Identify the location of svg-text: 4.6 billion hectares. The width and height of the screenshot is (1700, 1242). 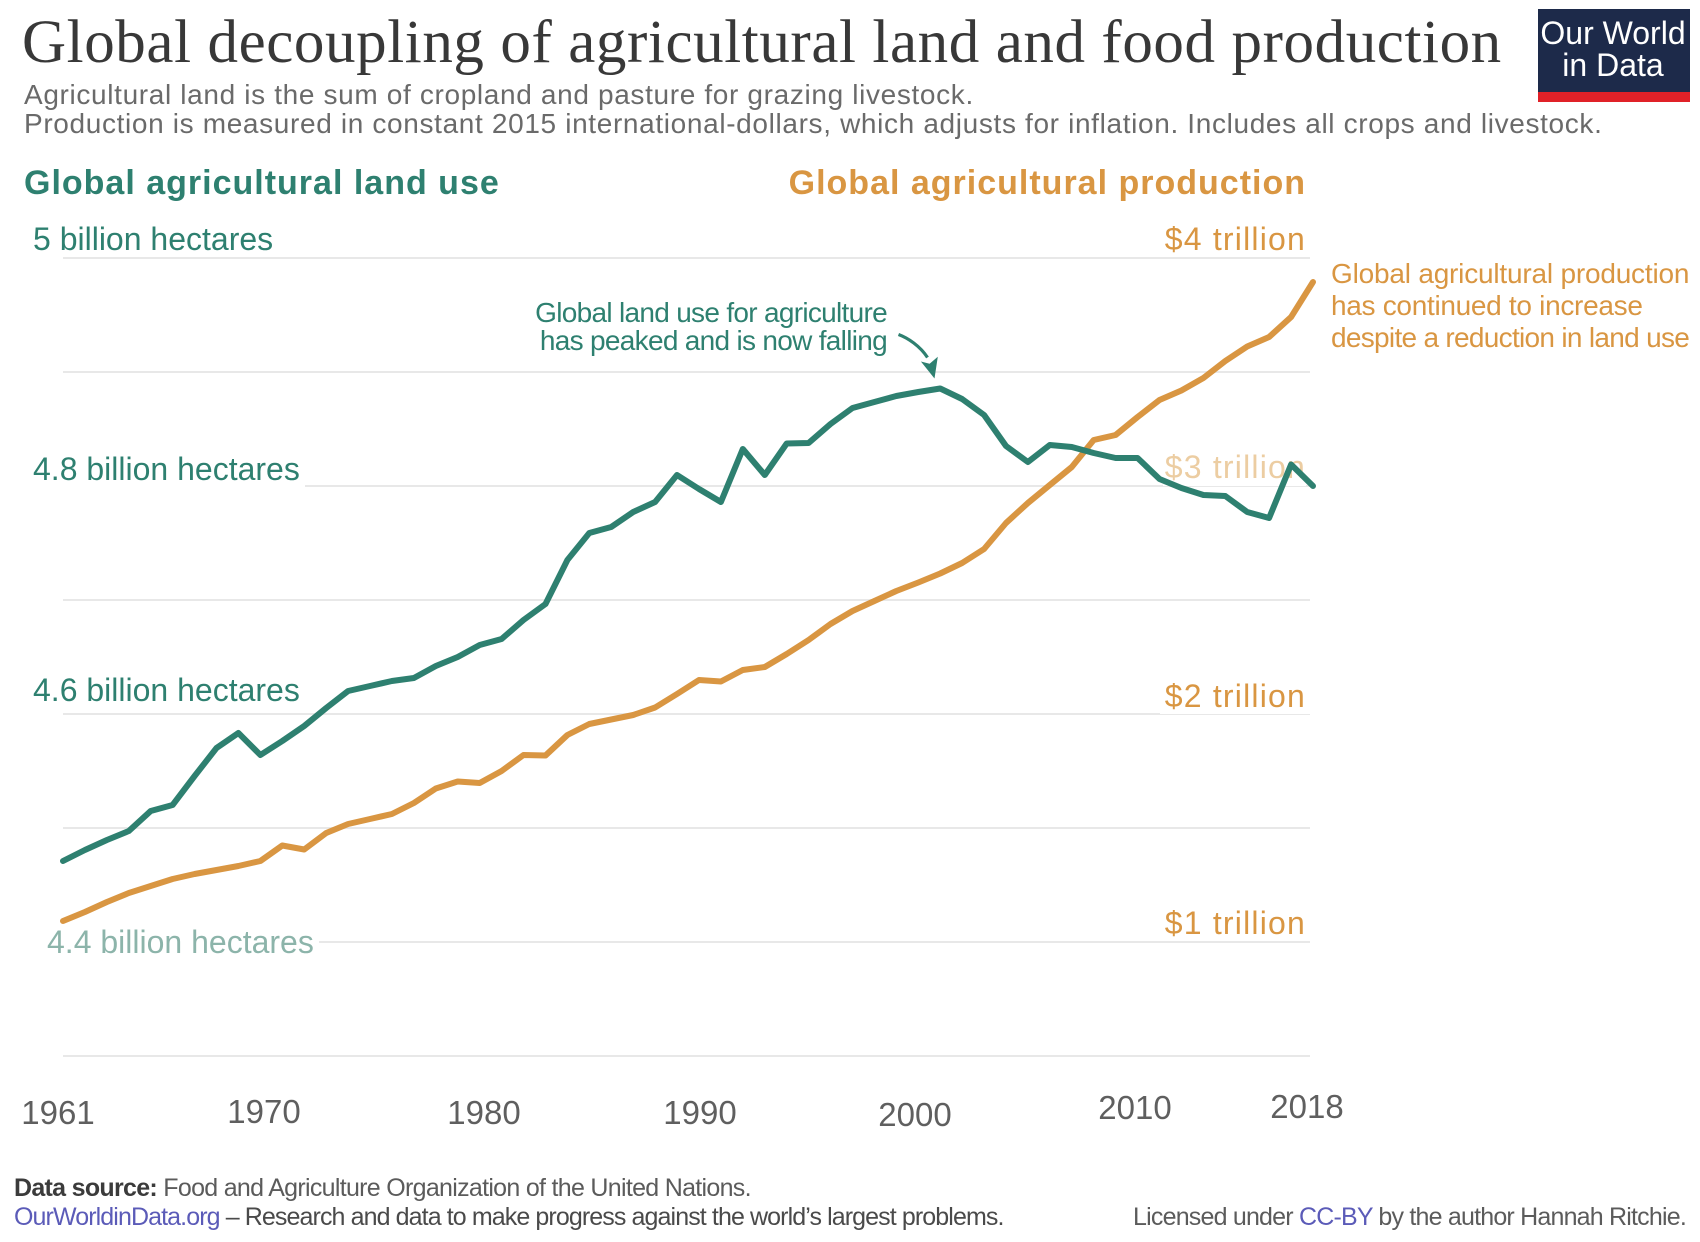
(166, 690).